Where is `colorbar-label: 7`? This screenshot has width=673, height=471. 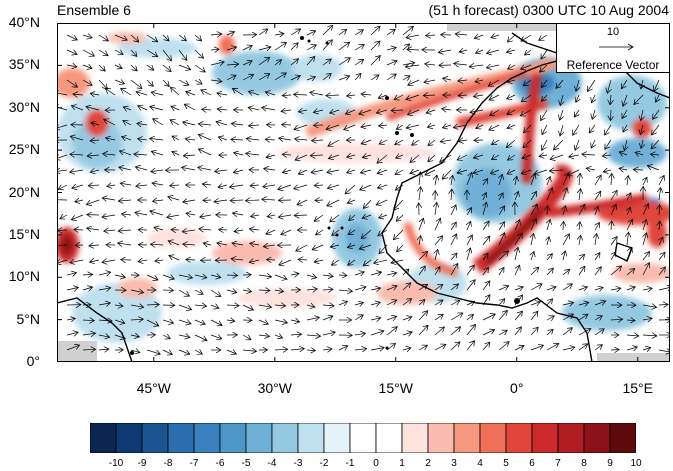 colorbar-label: 7 is located at coordinates (558, 463).